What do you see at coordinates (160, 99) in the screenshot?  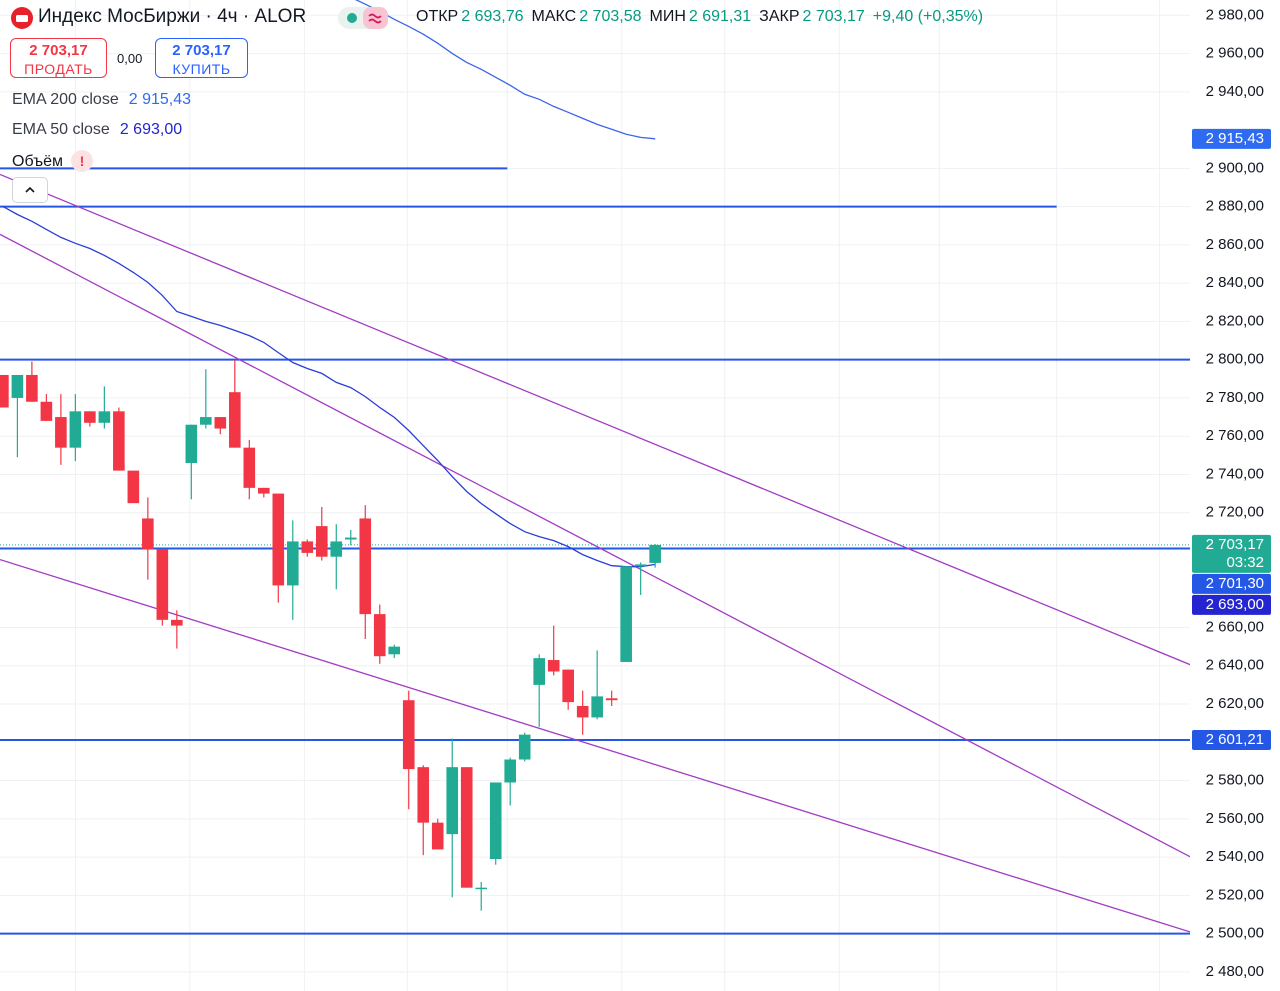 I see `legend-value: 2 915,43` at bounding box center [160, 99].